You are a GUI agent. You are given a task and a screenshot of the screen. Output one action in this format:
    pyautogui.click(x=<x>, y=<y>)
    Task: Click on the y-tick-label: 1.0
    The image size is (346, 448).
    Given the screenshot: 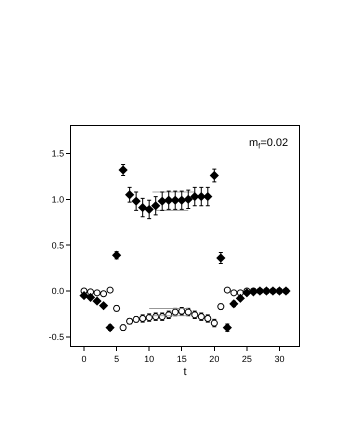 What is the action you would take?
    pyautogui.click(x=58, y=199)
    